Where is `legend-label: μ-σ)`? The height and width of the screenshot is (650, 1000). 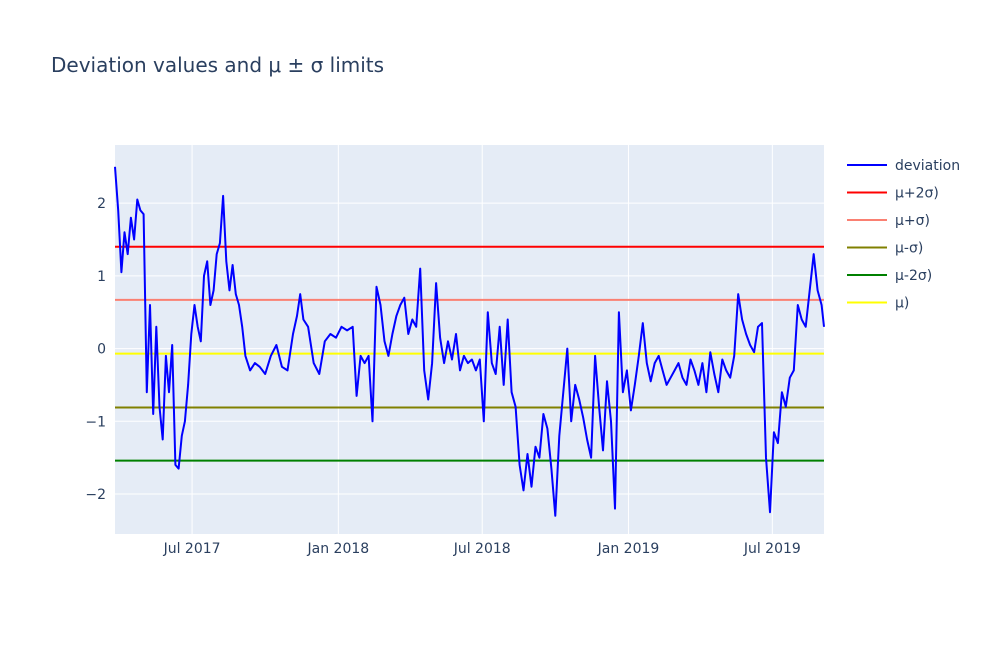
legend-label: μ-σ) is located at coordinates (909, 249).